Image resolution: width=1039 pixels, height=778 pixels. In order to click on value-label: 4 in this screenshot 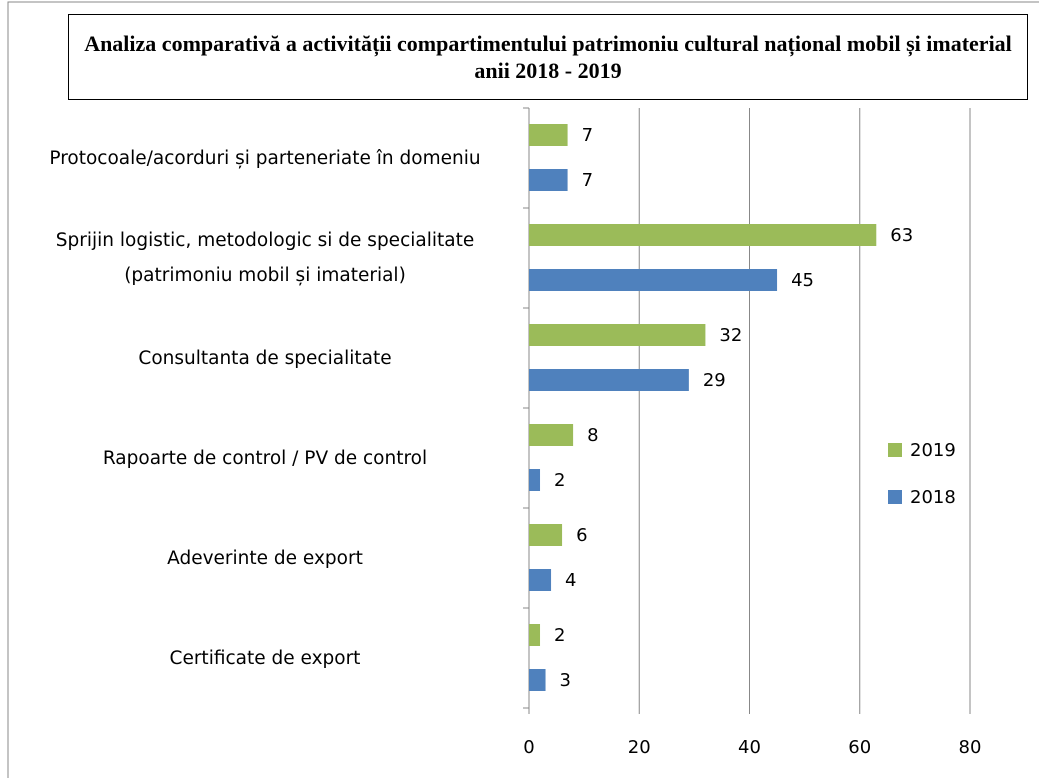, I will do `click(570, 580)`.